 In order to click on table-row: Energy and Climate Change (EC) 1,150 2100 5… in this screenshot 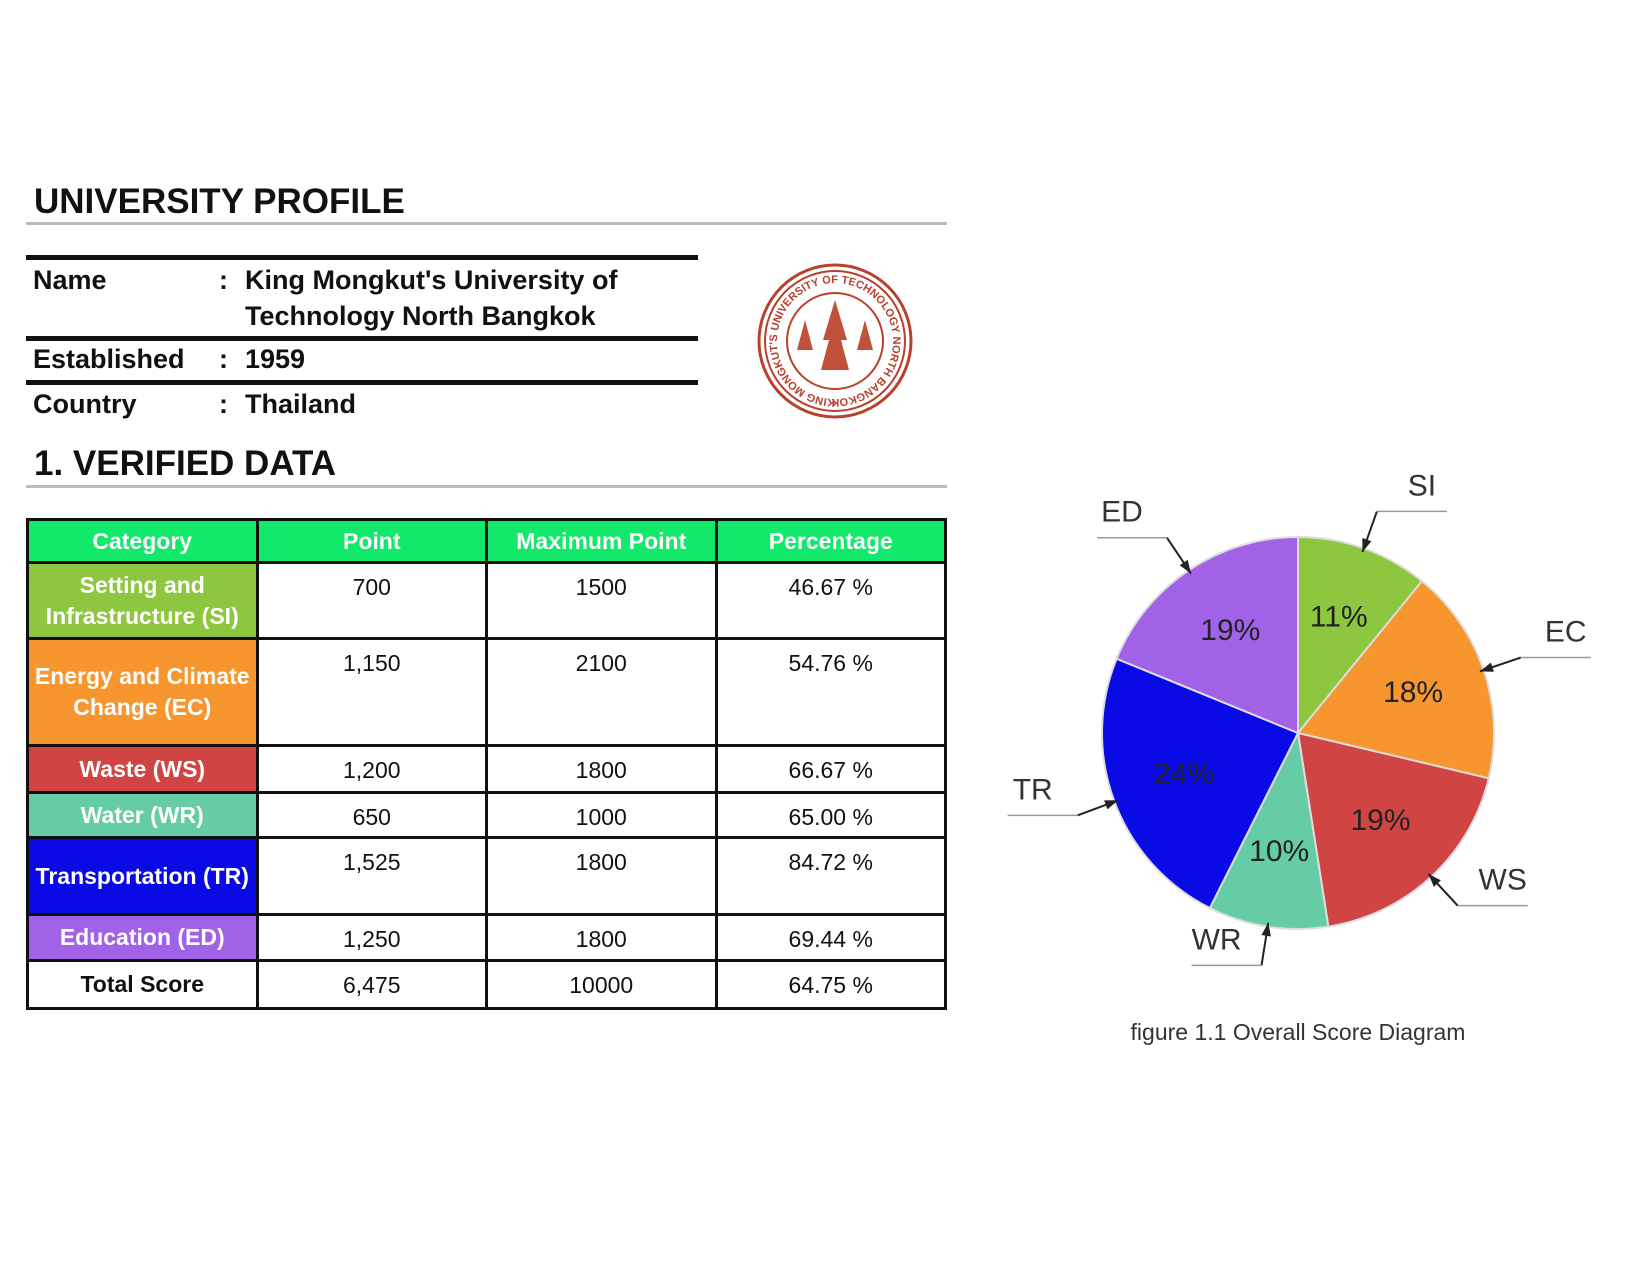, I will do `click(486, 692)`.